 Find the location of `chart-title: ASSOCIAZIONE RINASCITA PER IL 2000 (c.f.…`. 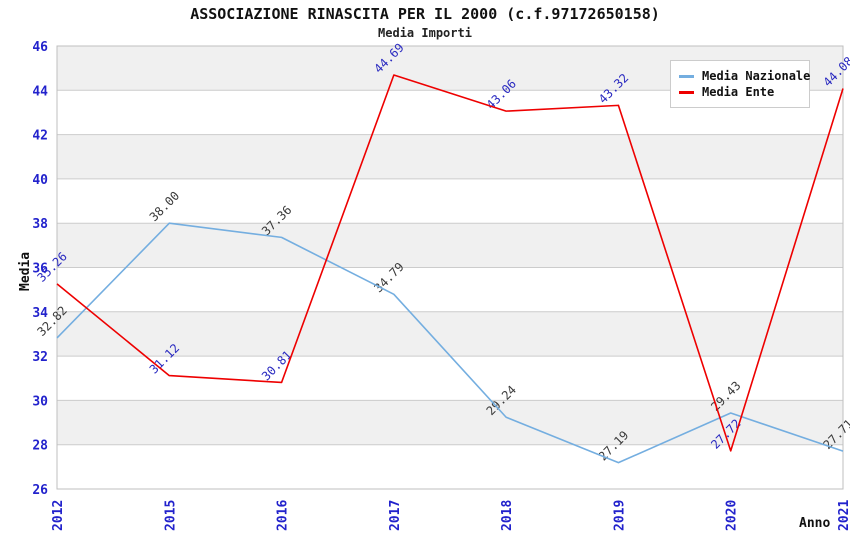

chart-title: ASSOCIAZIONE RINASCITA PER IL 2000 (c.f.… is located at coordinates (425, 14).